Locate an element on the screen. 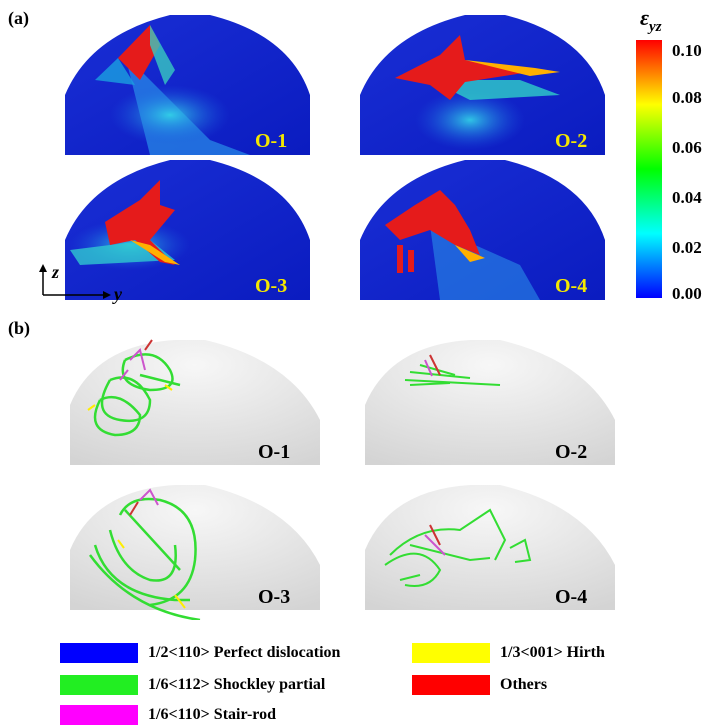 This screenshot has width=716, height=728. strain-map-o1-label: O-1 is located at coordinates (271, 141).